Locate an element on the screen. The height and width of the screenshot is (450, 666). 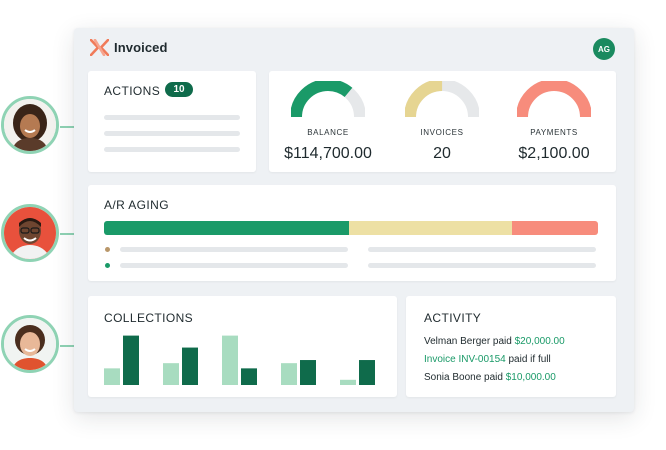
metric-balance: BALANCE $114,700.00 is located at coordinates (328, 121).